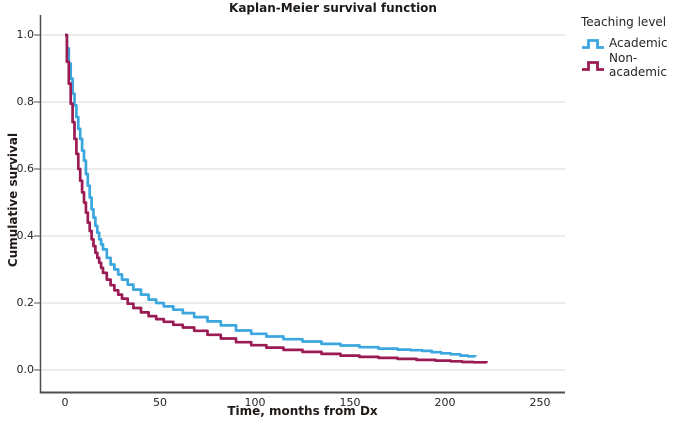 Image resolution: width=683 pixels, height=427 pixels. What do you see at coordinates (25, 302) in the screenshot?
I see `y-tick-label: 0.2` at bounding box center [25, 302].